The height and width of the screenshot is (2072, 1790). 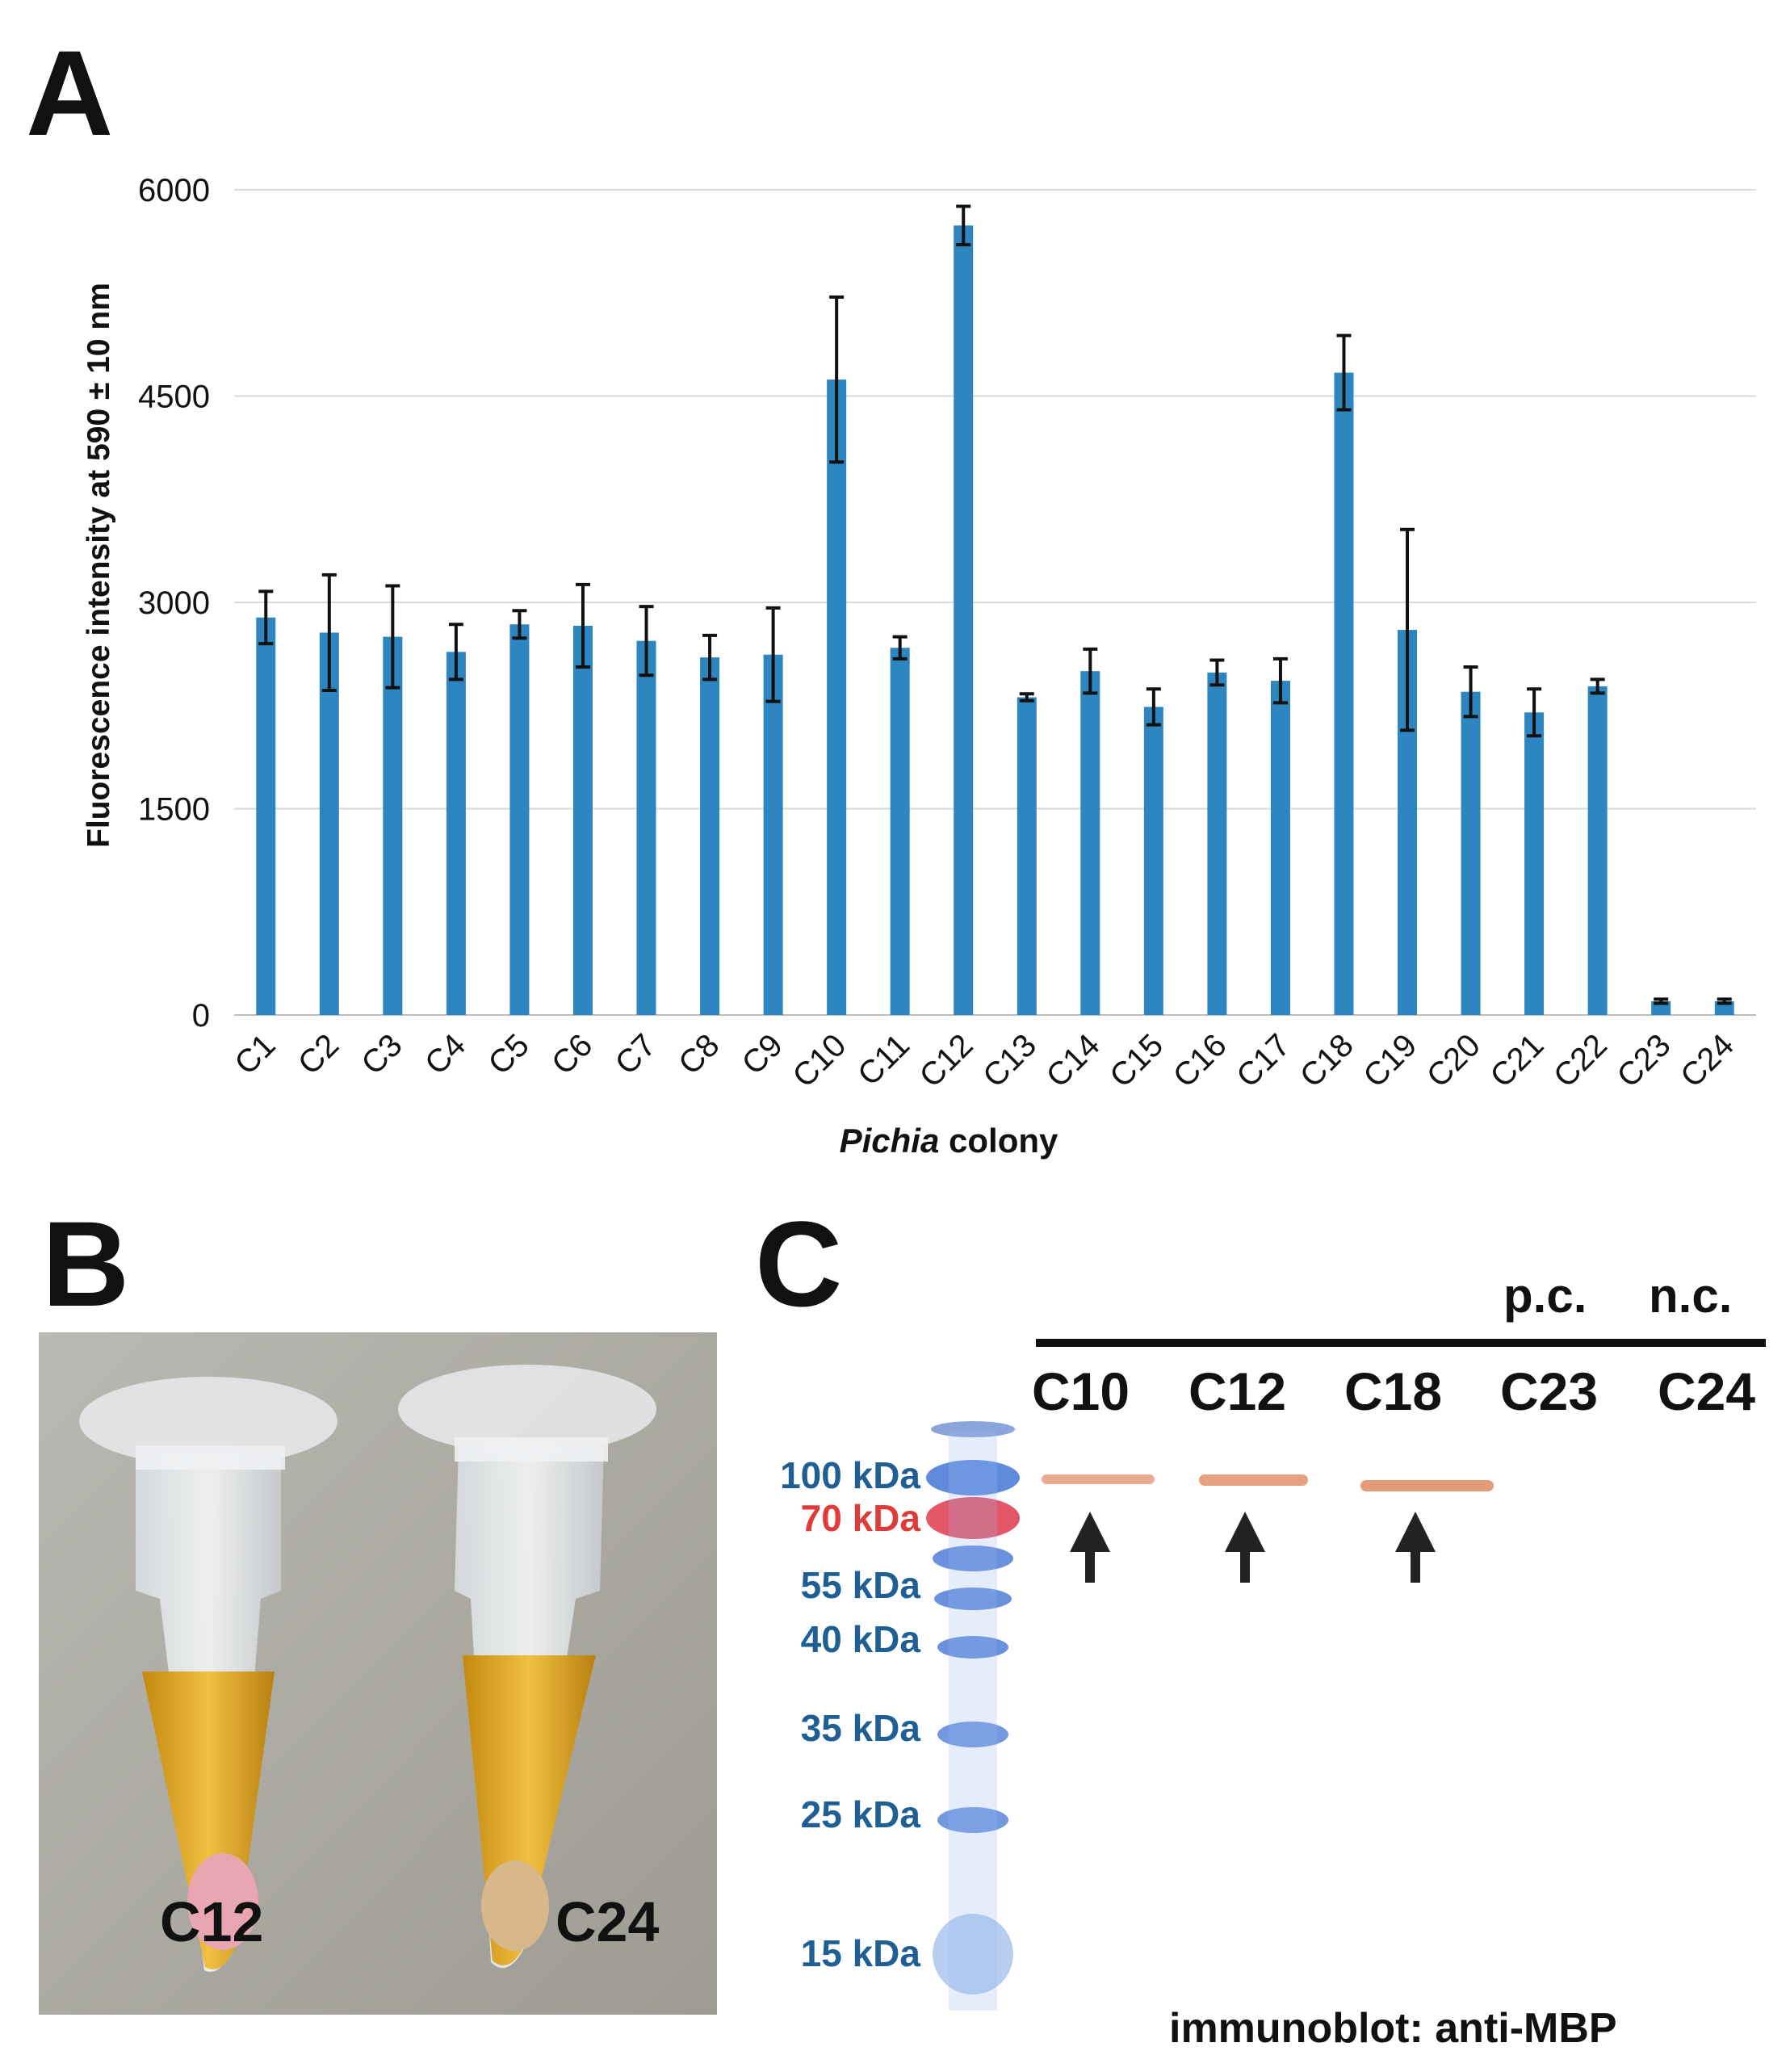 I want to click on x-tick-label: C12, so click(x=946, y=1060).